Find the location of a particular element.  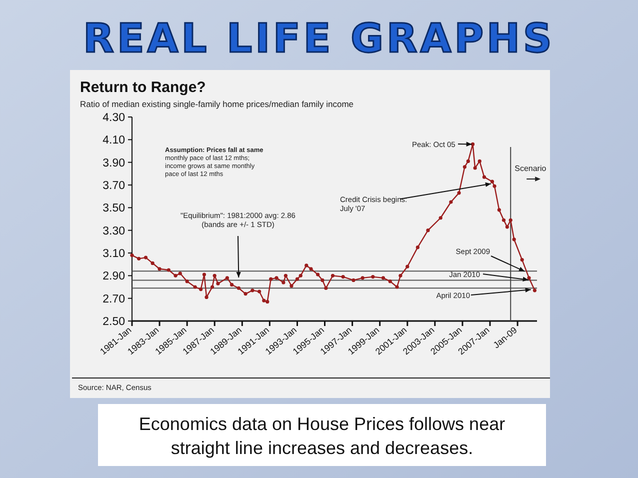

y-tick-label: 2.50 is located at coordinates (113, 322).